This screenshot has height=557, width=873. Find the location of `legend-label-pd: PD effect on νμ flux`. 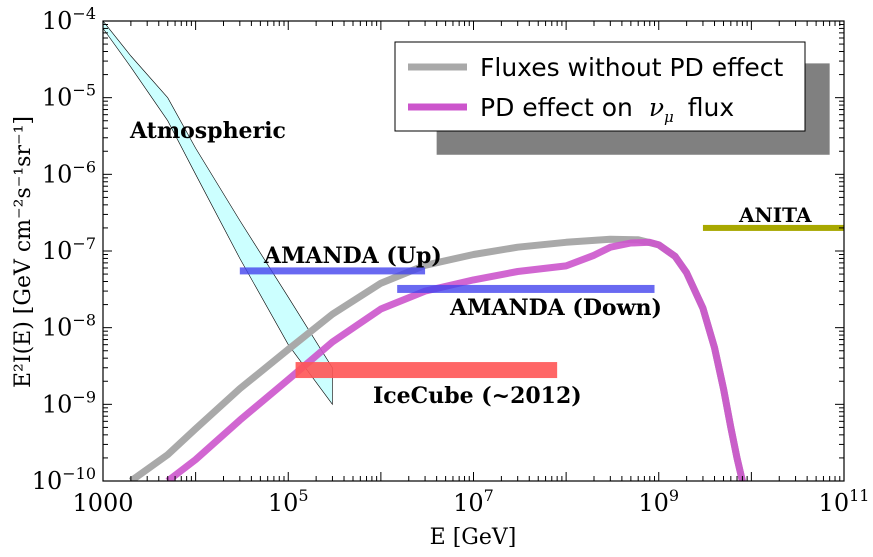

legend-label-pd: PD effect on νμ flux is located at coordinates (607, 109).